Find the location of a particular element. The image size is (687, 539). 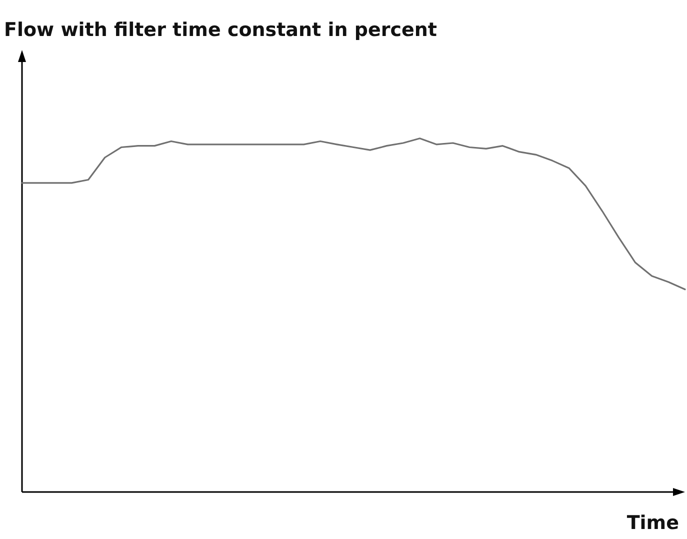

x-axis-title: Time is located at coordinates (652, 523).